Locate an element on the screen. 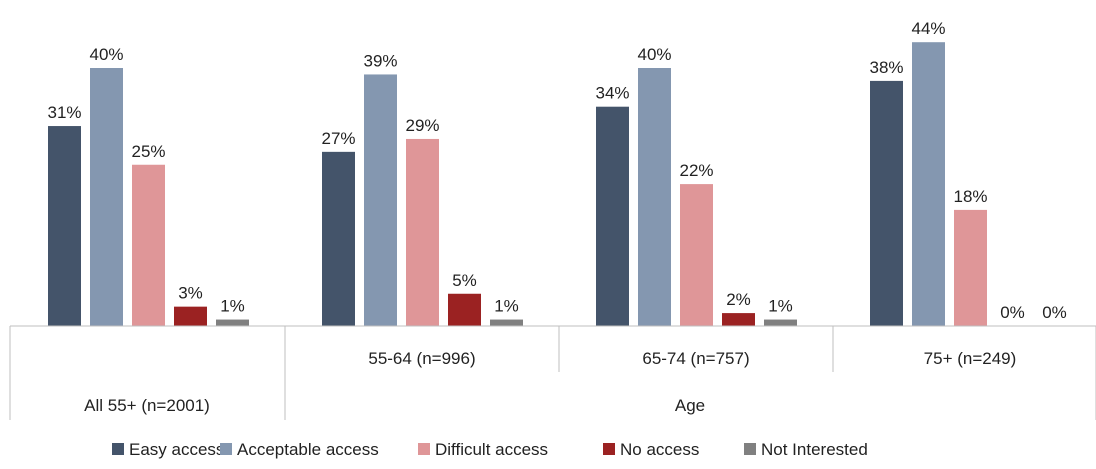 The width and height of the screenshot is (1096, 469). category-label-all: All 55+ (n=2001) is located at coordinates (147, 405).